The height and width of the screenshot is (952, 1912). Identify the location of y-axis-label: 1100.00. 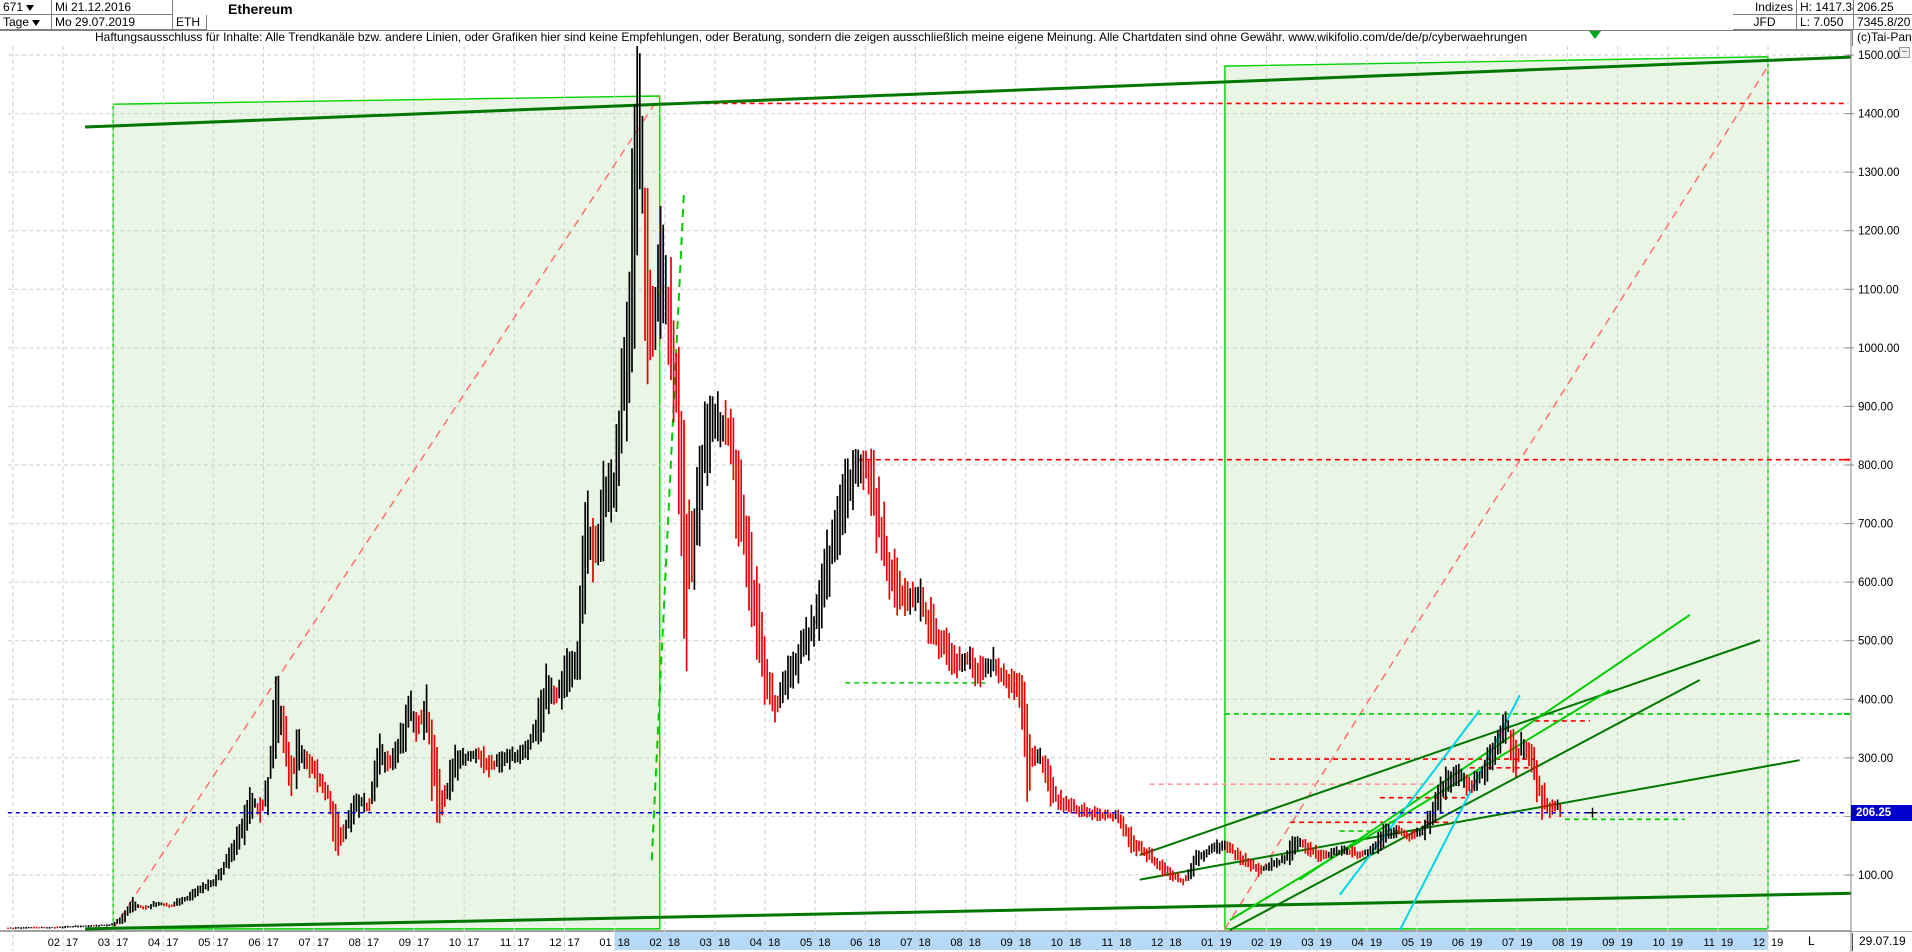
(1878, 290).